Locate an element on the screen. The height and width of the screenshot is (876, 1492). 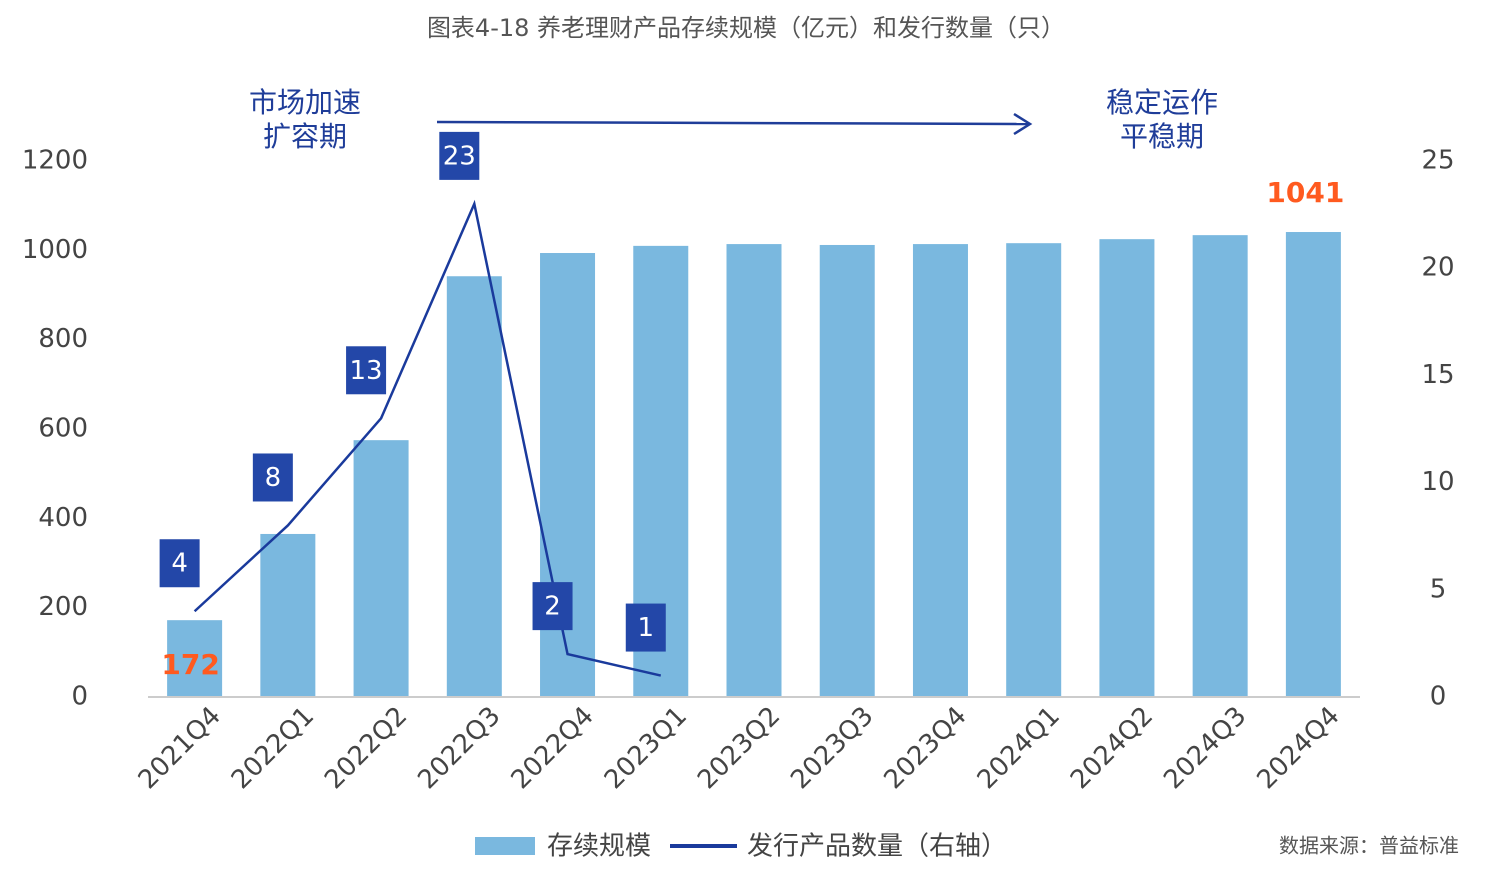
y-tick-label: 1000 is located at coordinates (55, 250).